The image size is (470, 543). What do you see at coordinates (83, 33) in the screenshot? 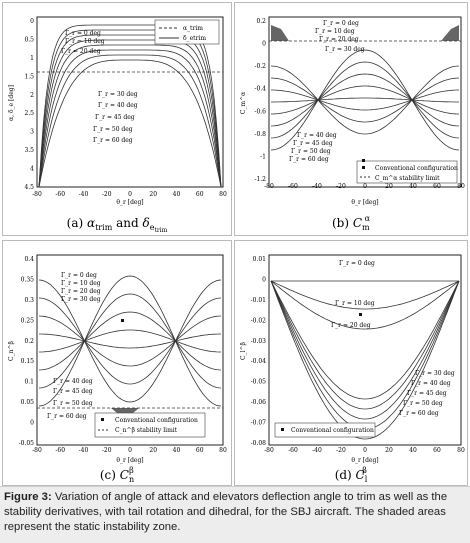
I see `panel-a-curve-label: Γ_r = 0 deg` at bounding box center [83, 33].